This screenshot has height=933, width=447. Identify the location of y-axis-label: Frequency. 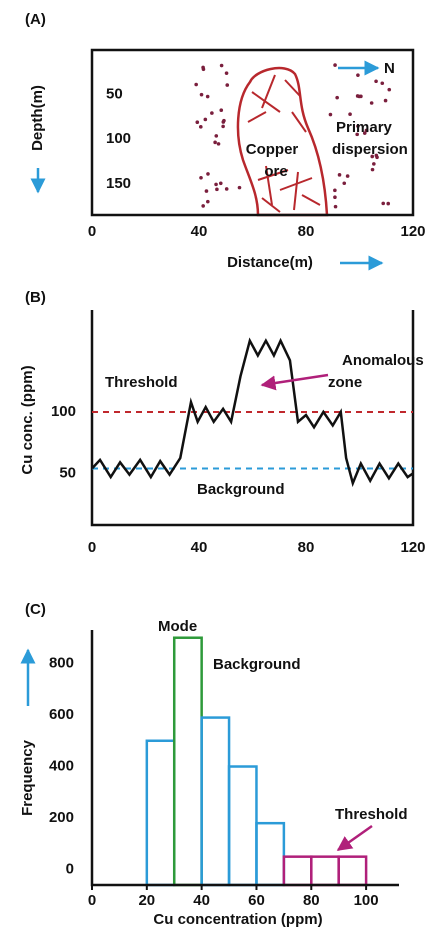
(27, 777).